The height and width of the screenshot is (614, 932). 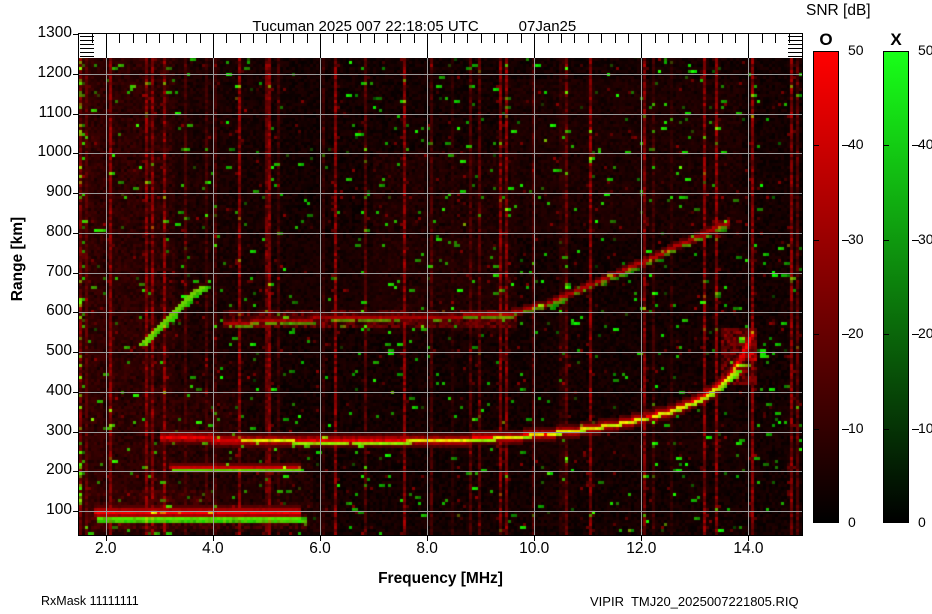 I want to click on colorbar-o-gradient, so click(x=826, y=287).